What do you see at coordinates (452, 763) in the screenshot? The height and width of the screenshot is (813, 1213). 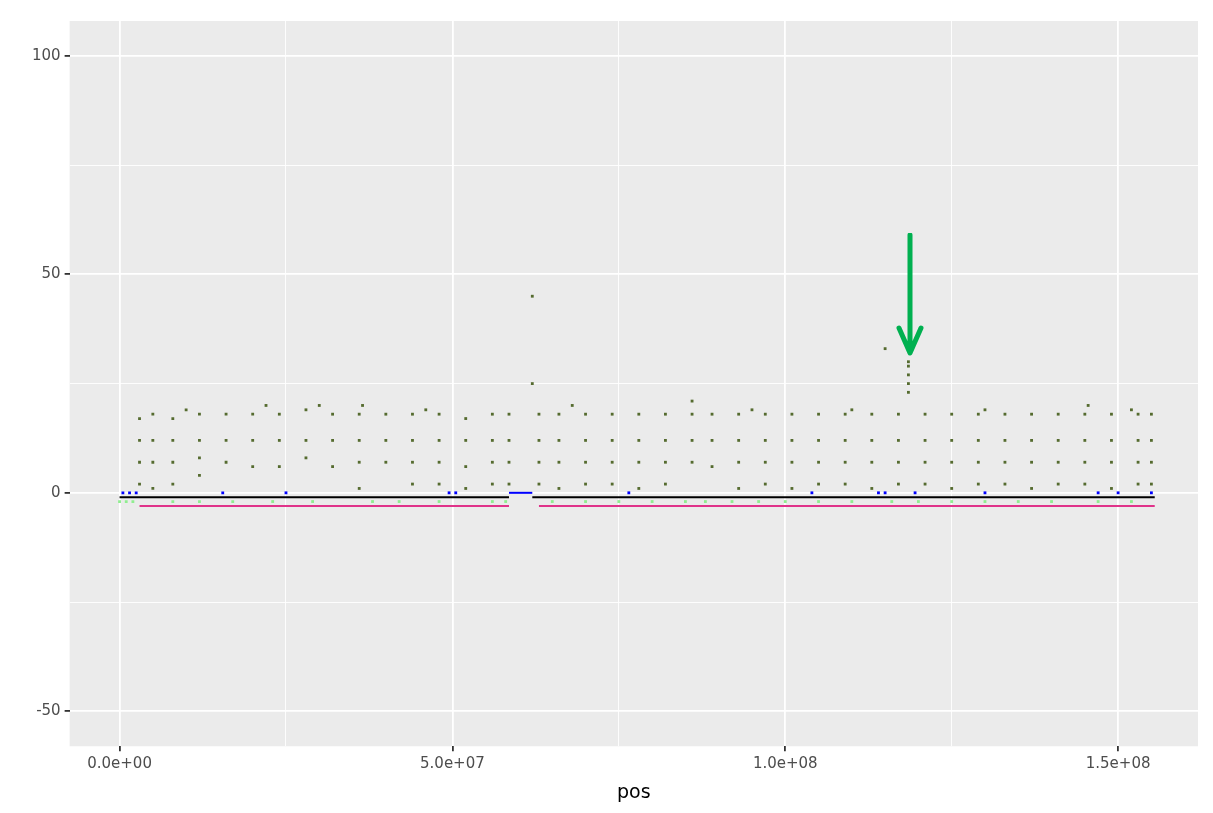 I see `x-tick-label: 5.0e+07` at bounding box center [452, 763].